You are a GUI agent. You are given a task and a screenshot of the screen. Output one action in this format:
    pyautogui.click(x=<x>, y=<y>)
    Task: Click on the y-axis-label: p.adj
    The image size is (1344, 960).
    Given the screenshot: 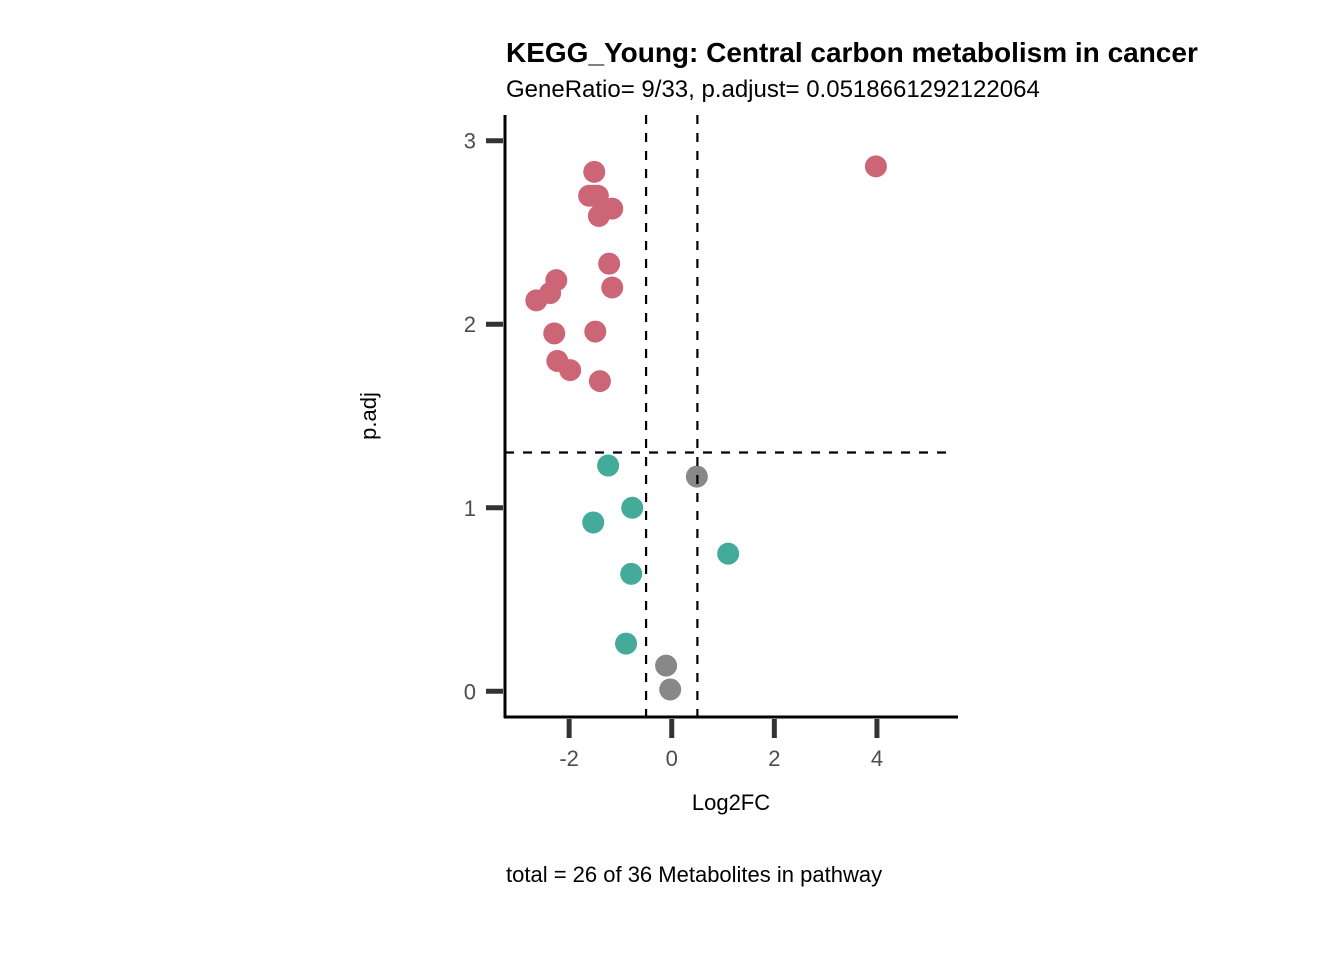 What is the action you would take?
    pyautogui.click(x=368, y=416)
    